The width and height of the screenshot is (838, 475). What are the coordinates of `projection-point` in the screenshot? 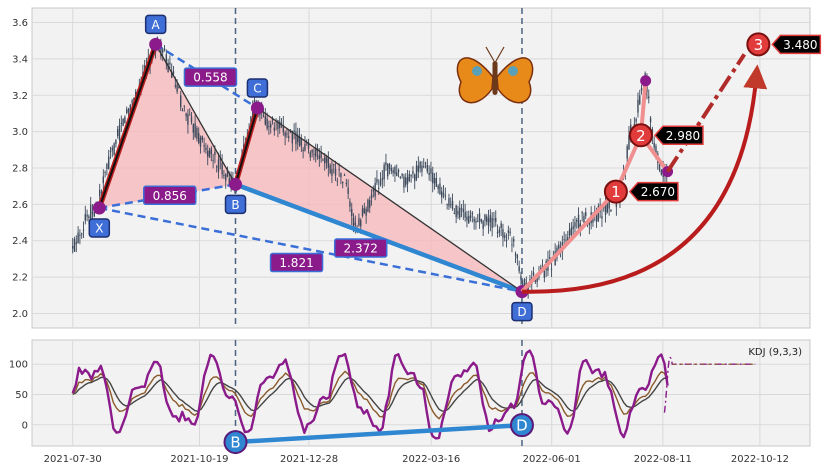 It's located at (646, 81).